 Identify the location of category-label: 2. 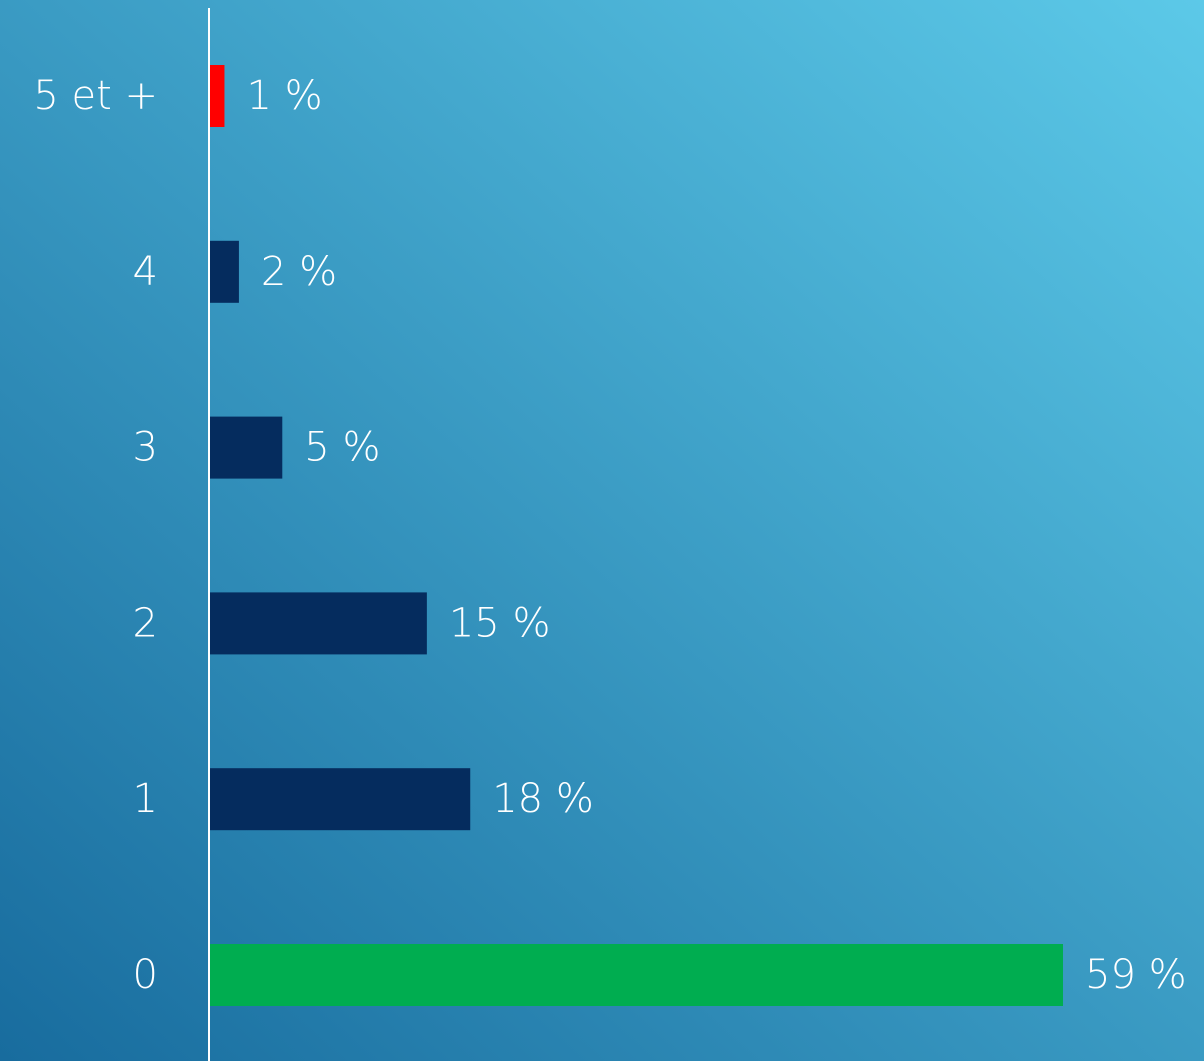
(145, 623).